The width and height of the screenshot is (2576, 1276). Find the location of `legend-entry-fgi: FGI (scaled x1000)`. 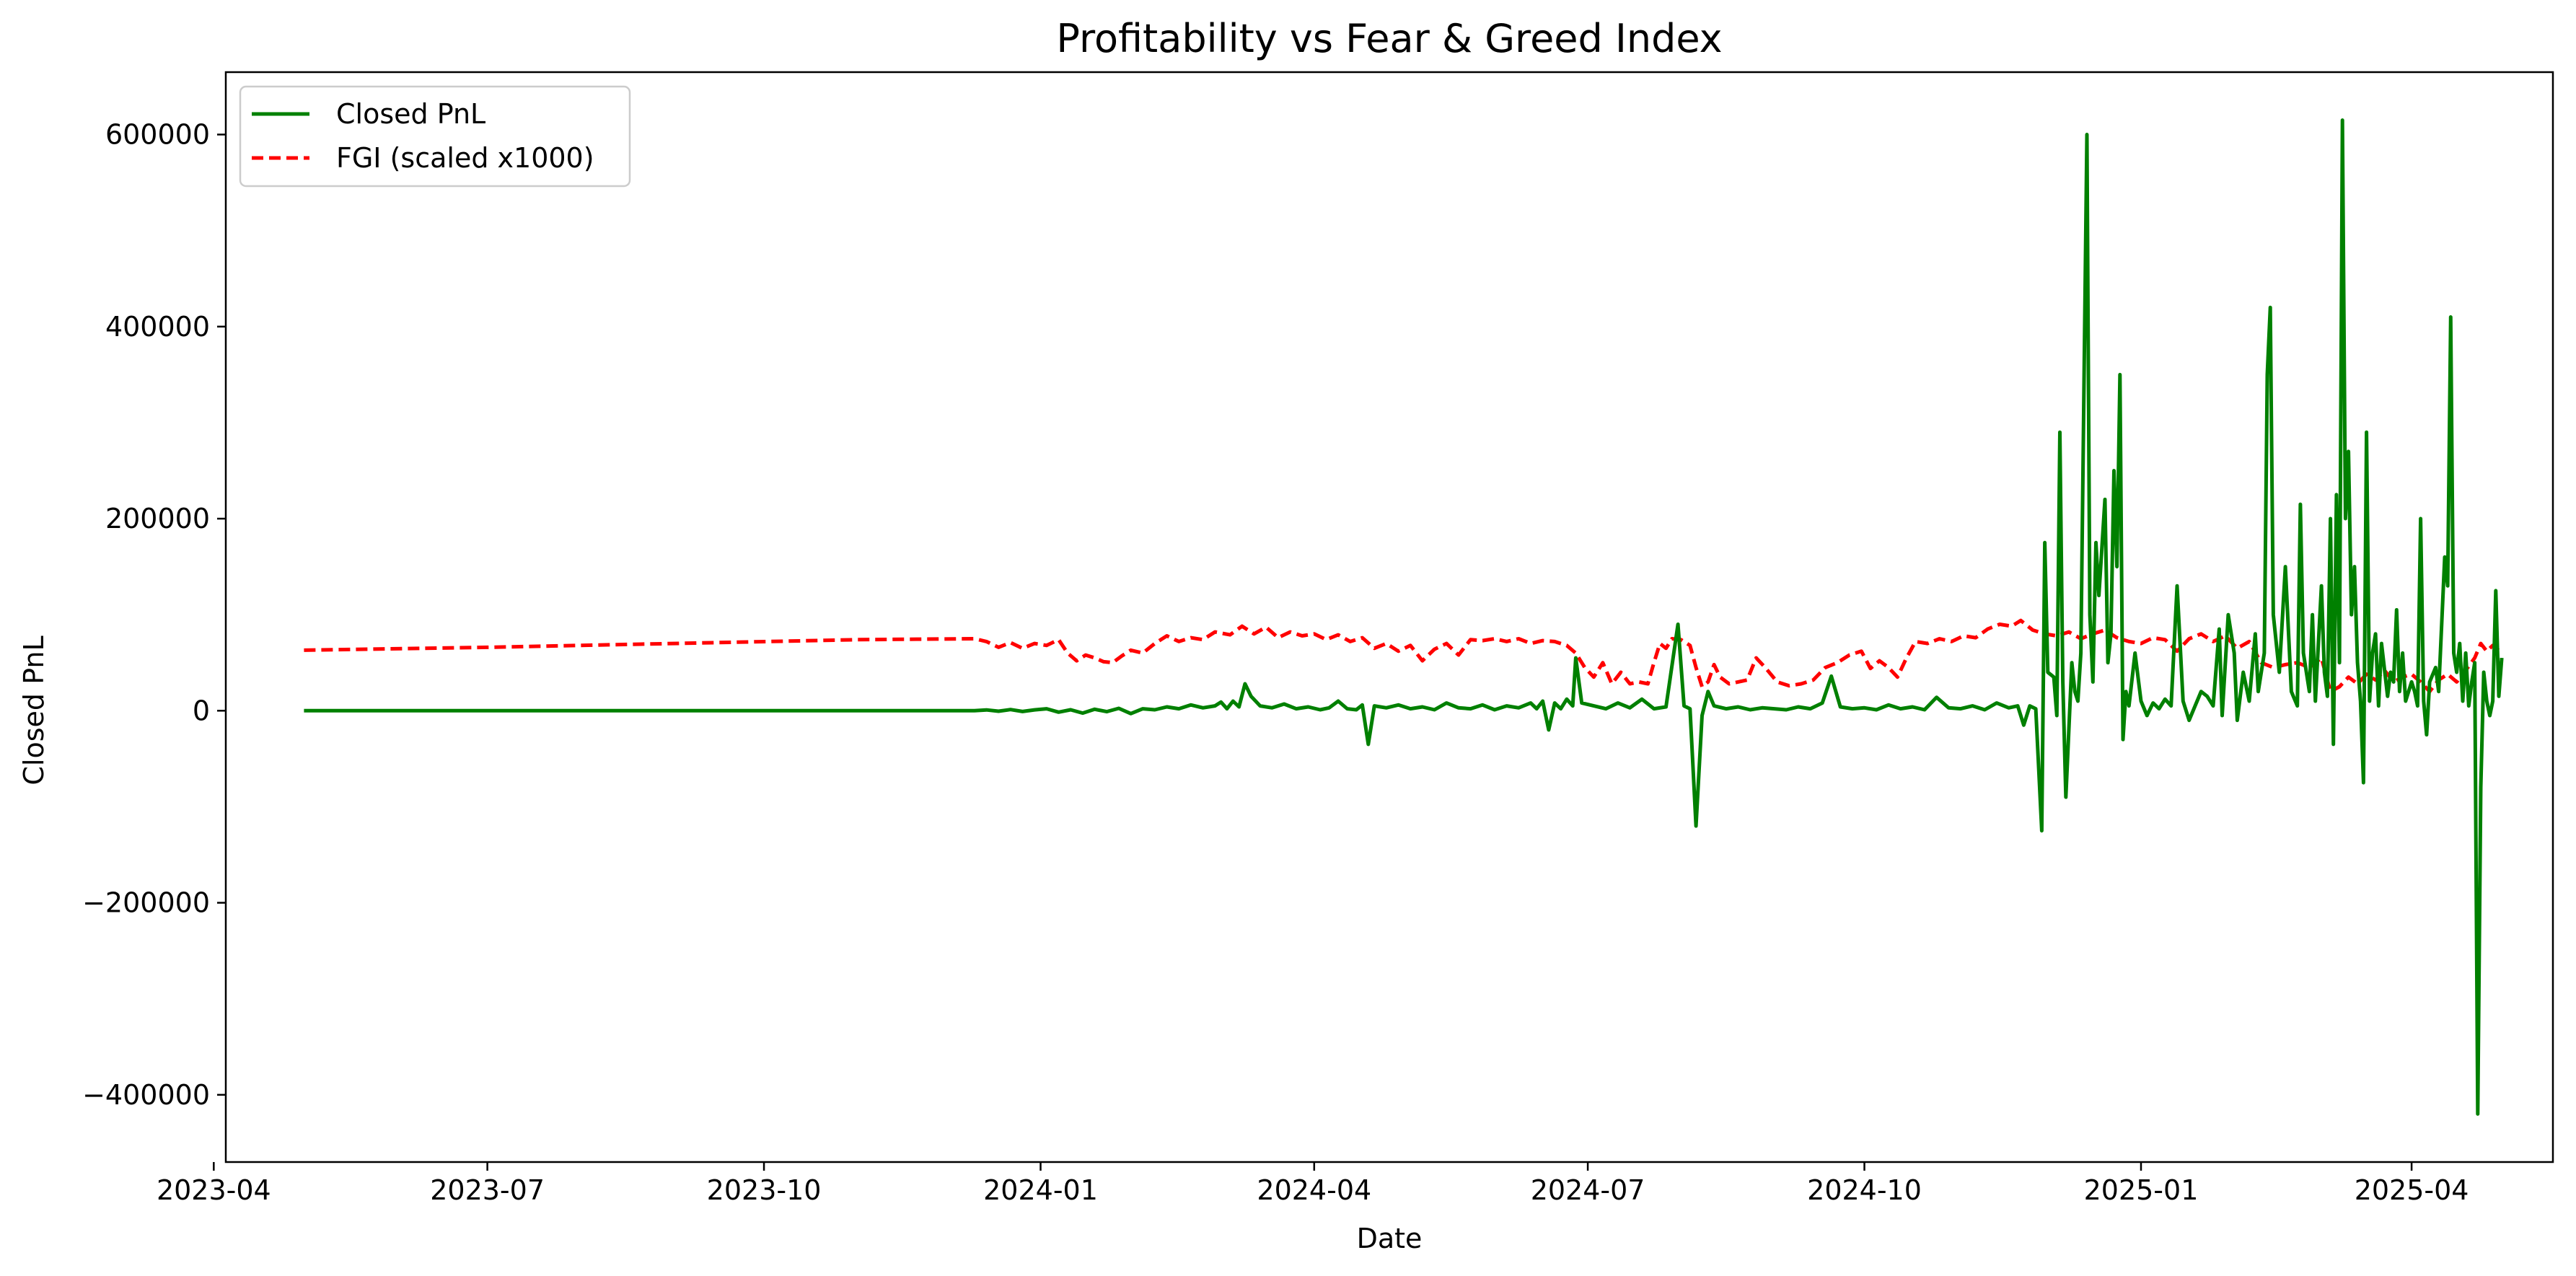

legend-entry-fgi: FGI (scaled x1000) is located at coordinates (465, 158).